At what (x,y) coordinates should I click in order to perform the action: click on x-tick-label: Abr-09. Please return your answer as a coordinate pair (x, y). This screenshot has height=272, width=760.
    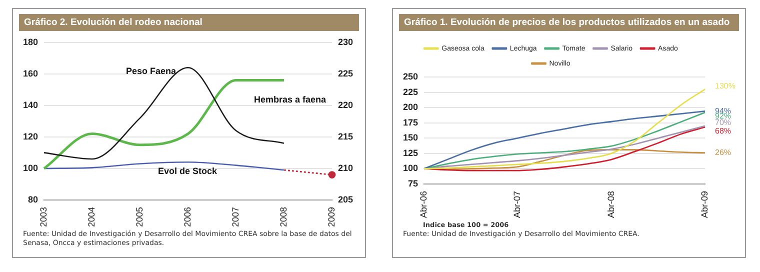
    Looking at the image, I should click on (704, 204).